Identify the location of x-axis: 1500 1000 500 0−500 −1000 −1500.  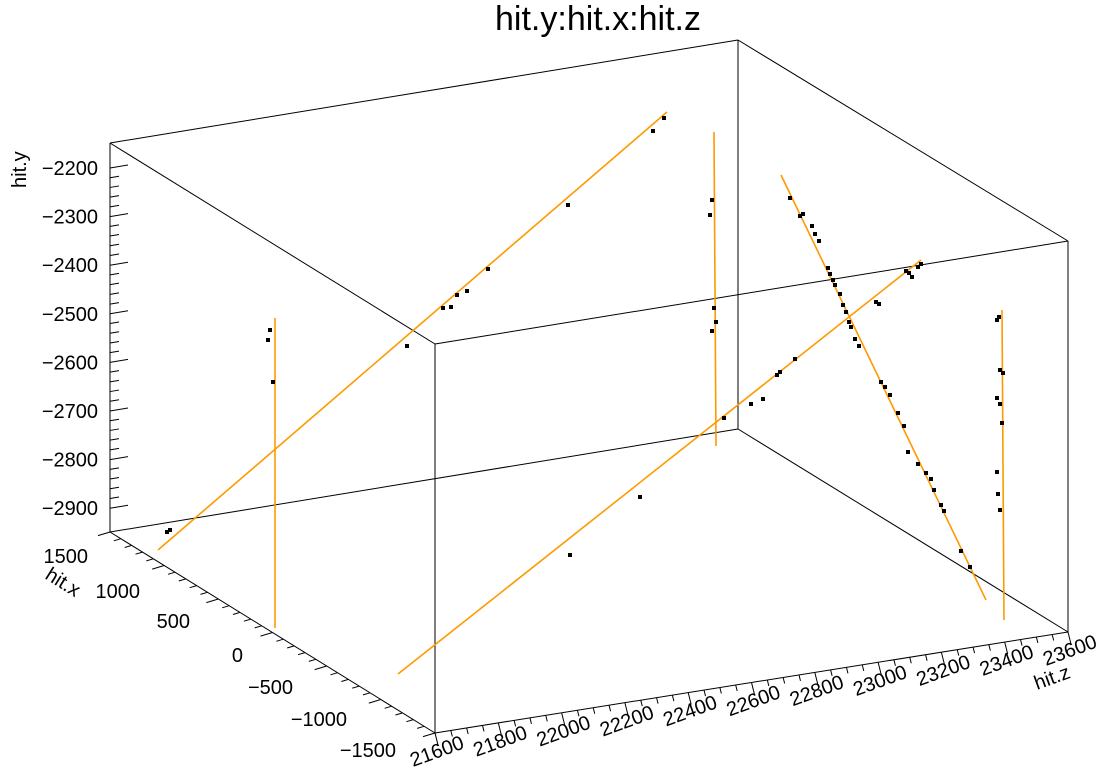
(240, 646).